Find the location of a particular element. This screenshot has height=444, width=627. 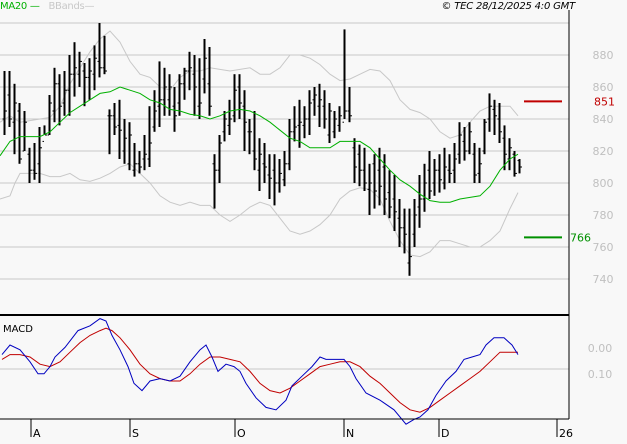

legend: MA20 — BBands— is located at coordinates (47, 6).